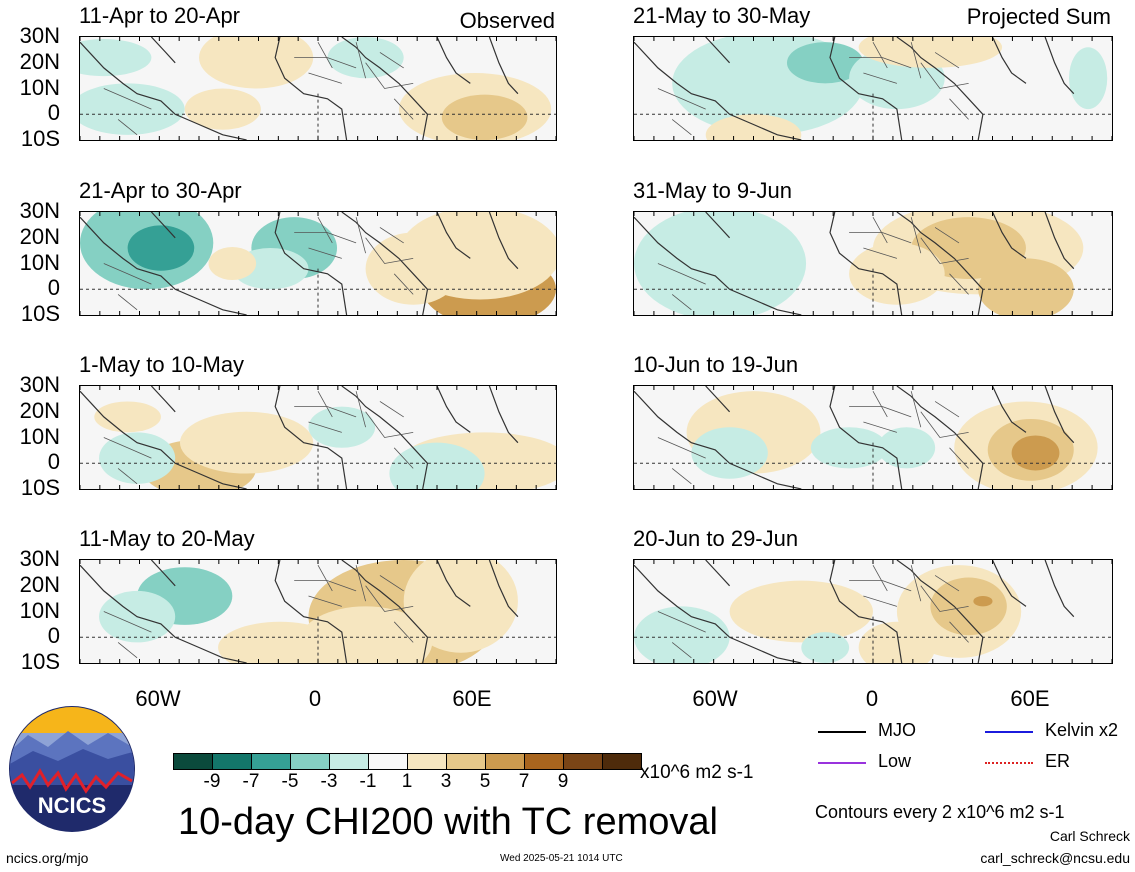 This screenshot has height=872, width=1135. Describe the element at coordinates (507, 20) in the screenshot. I see `observed-tag: Observed` at that location.